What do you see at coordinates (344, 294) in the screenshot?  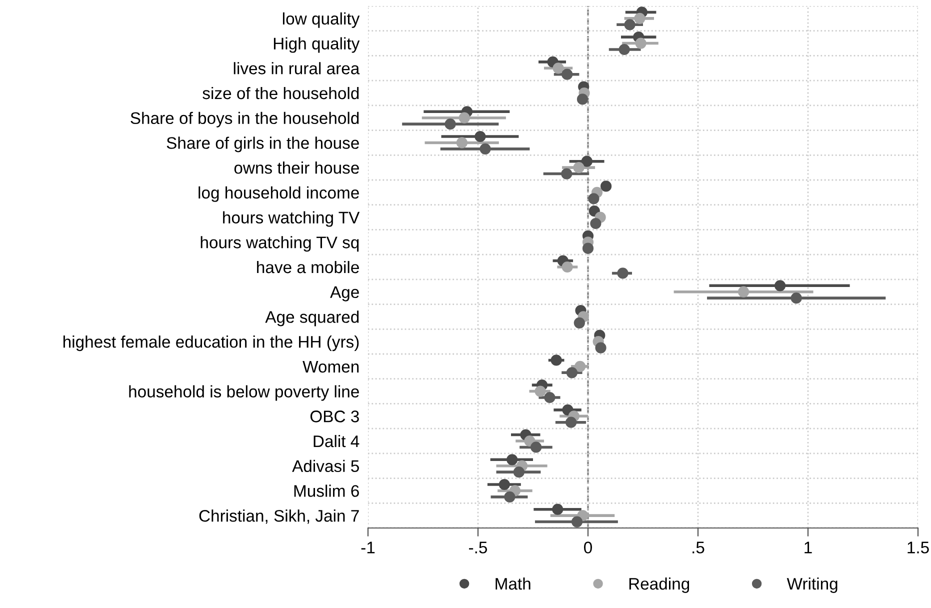 I see `y-tick-label: Age` at bounding box center [344, 294].